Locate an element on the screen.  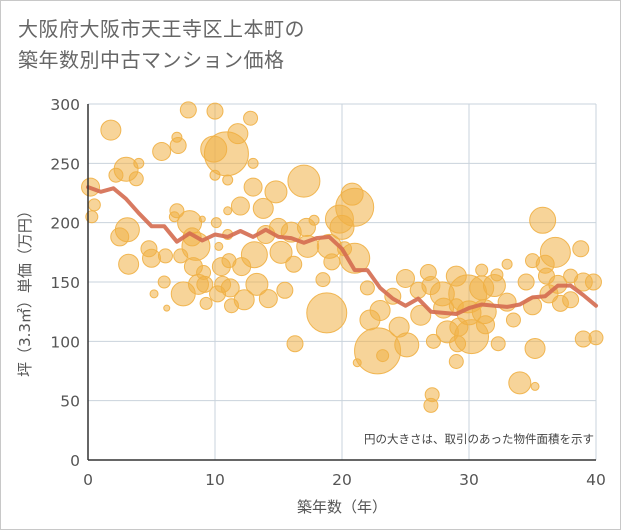
y-tick-label: 0 is located at coordinates (75, 461).